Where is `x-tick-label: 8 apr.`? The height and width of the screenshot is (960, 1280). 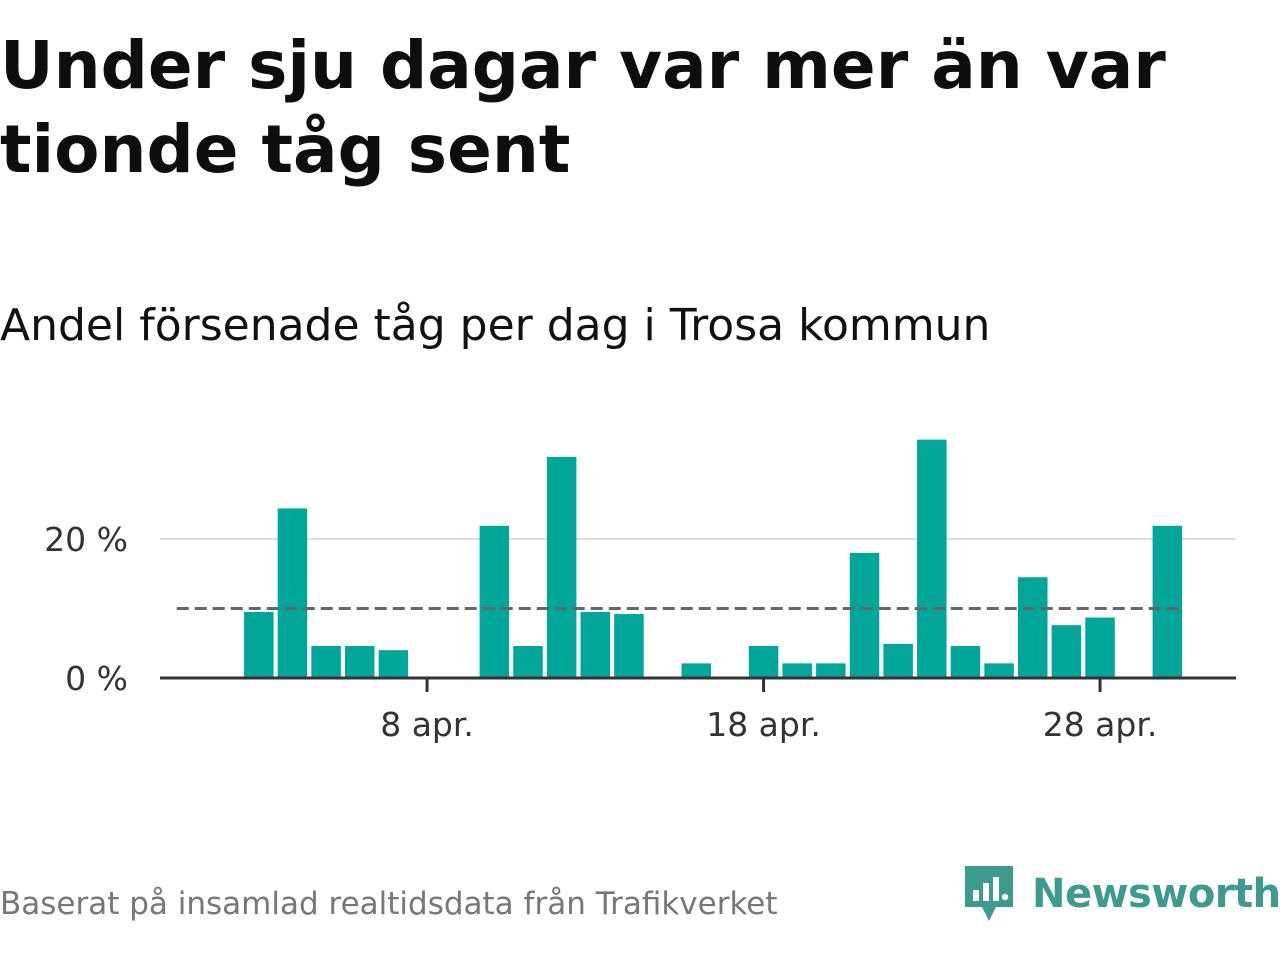 x-tick-label: 8 apr. is located at coordinates (427, 724).